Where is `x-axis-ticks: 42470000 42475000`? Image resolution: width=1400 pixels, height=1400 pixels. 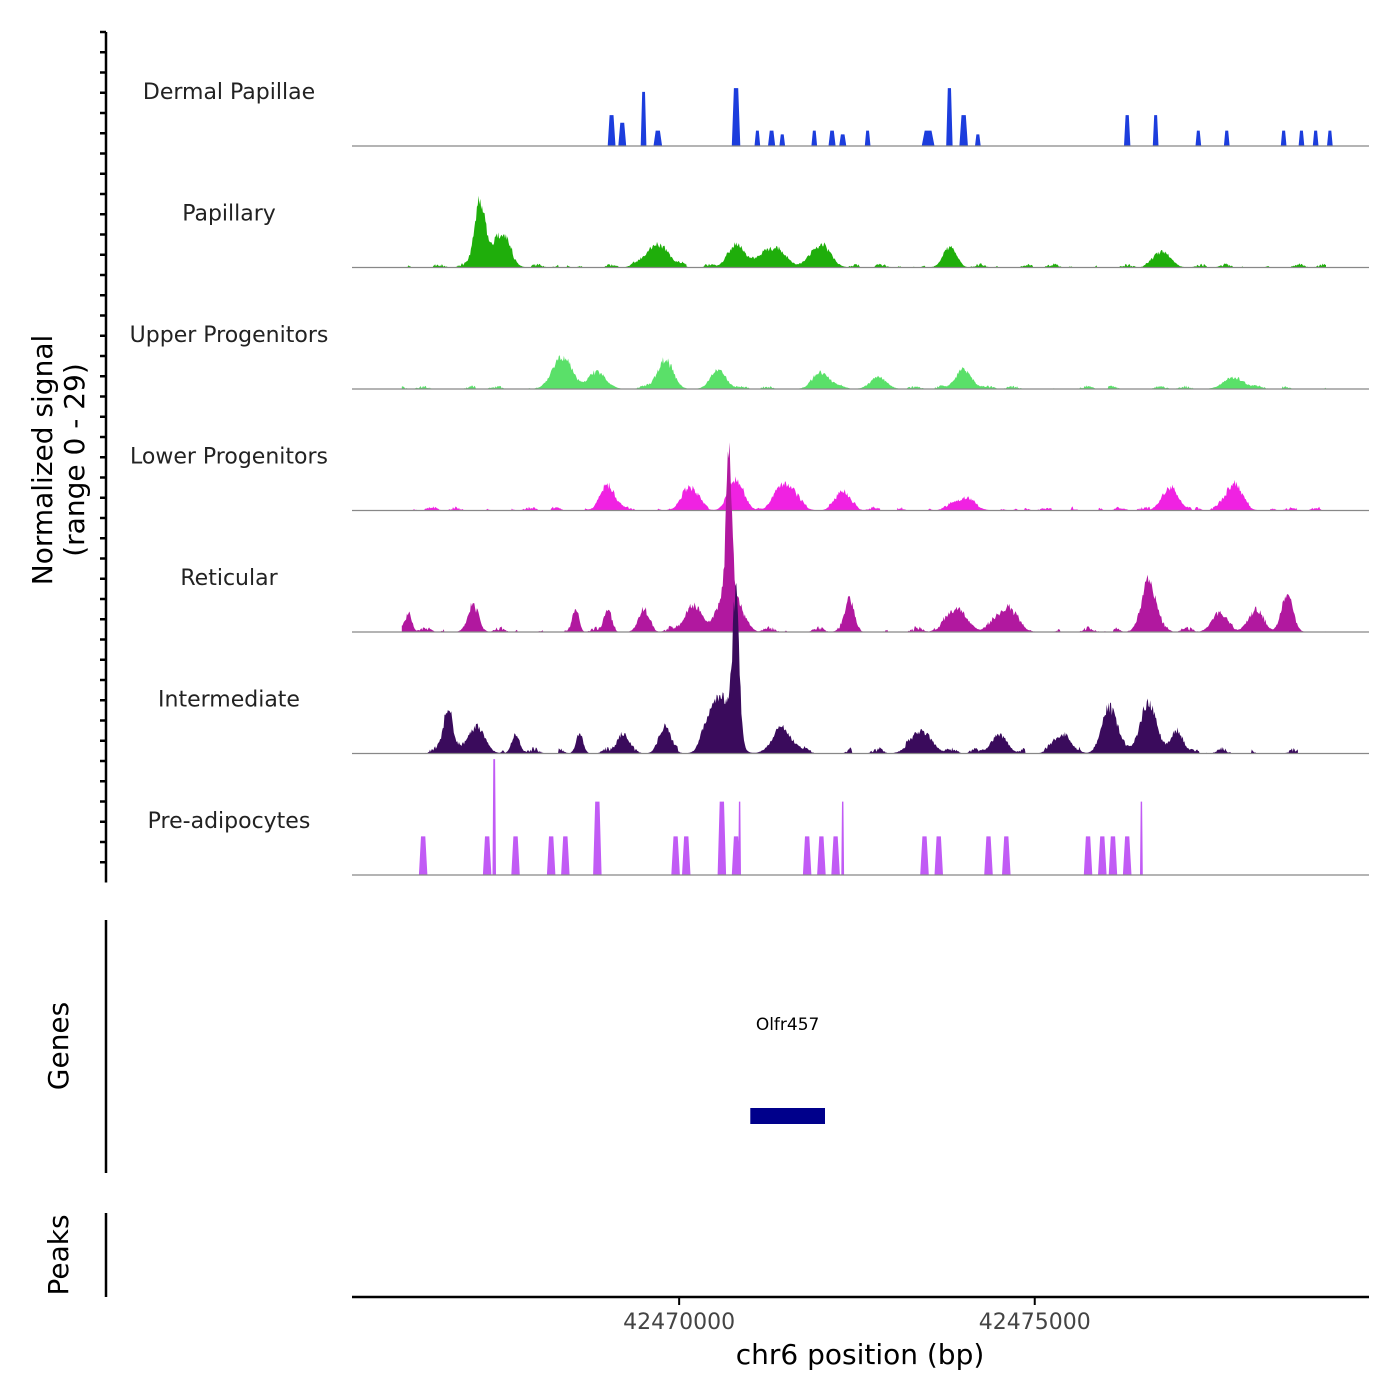
x-axis-ticks: 42470000 42475000 is located at coordinates (857, 1316).